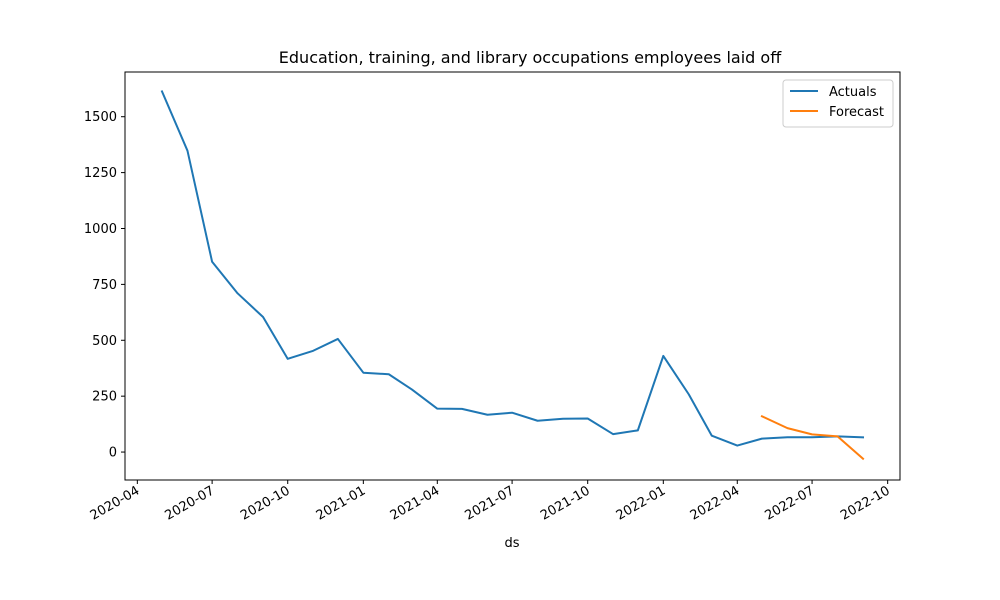 The image size is (1000, 600). I want to click on y-tick-label-750: 750, so click(104, 285).